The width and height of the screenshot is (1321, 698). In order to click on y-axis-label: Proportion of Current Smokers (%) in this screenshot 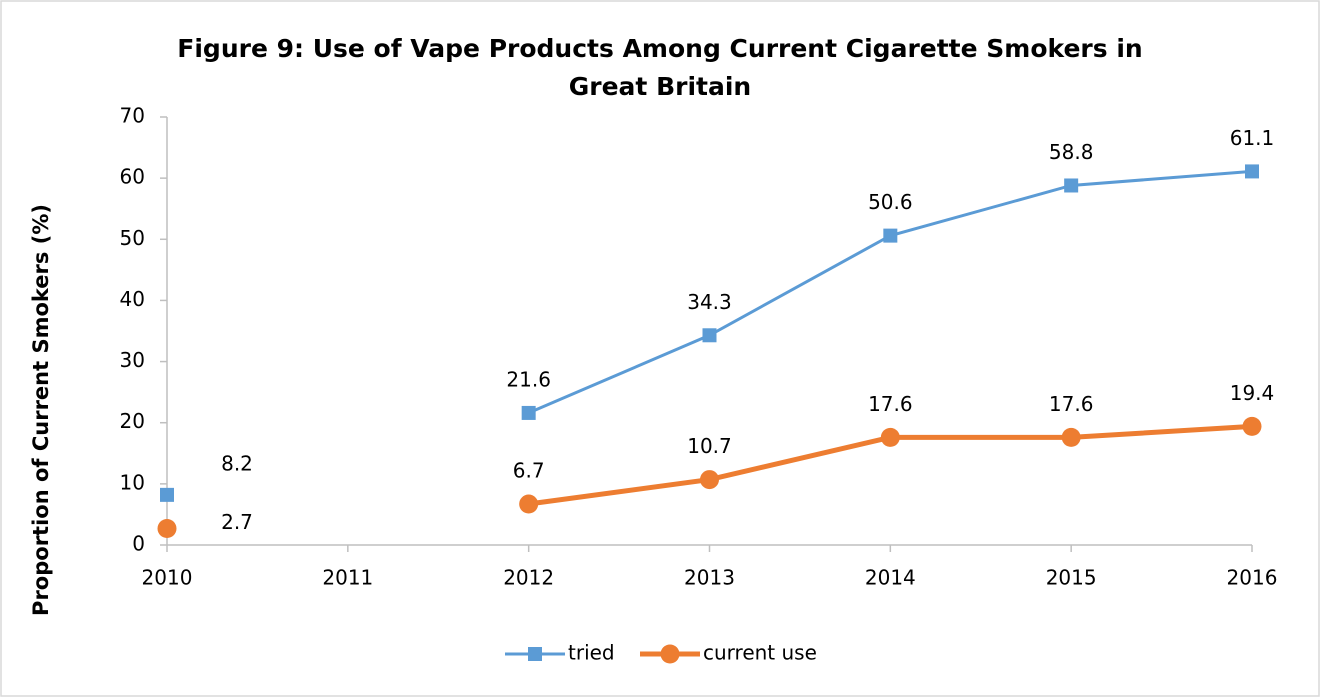, I will do `click(41, 410)`.